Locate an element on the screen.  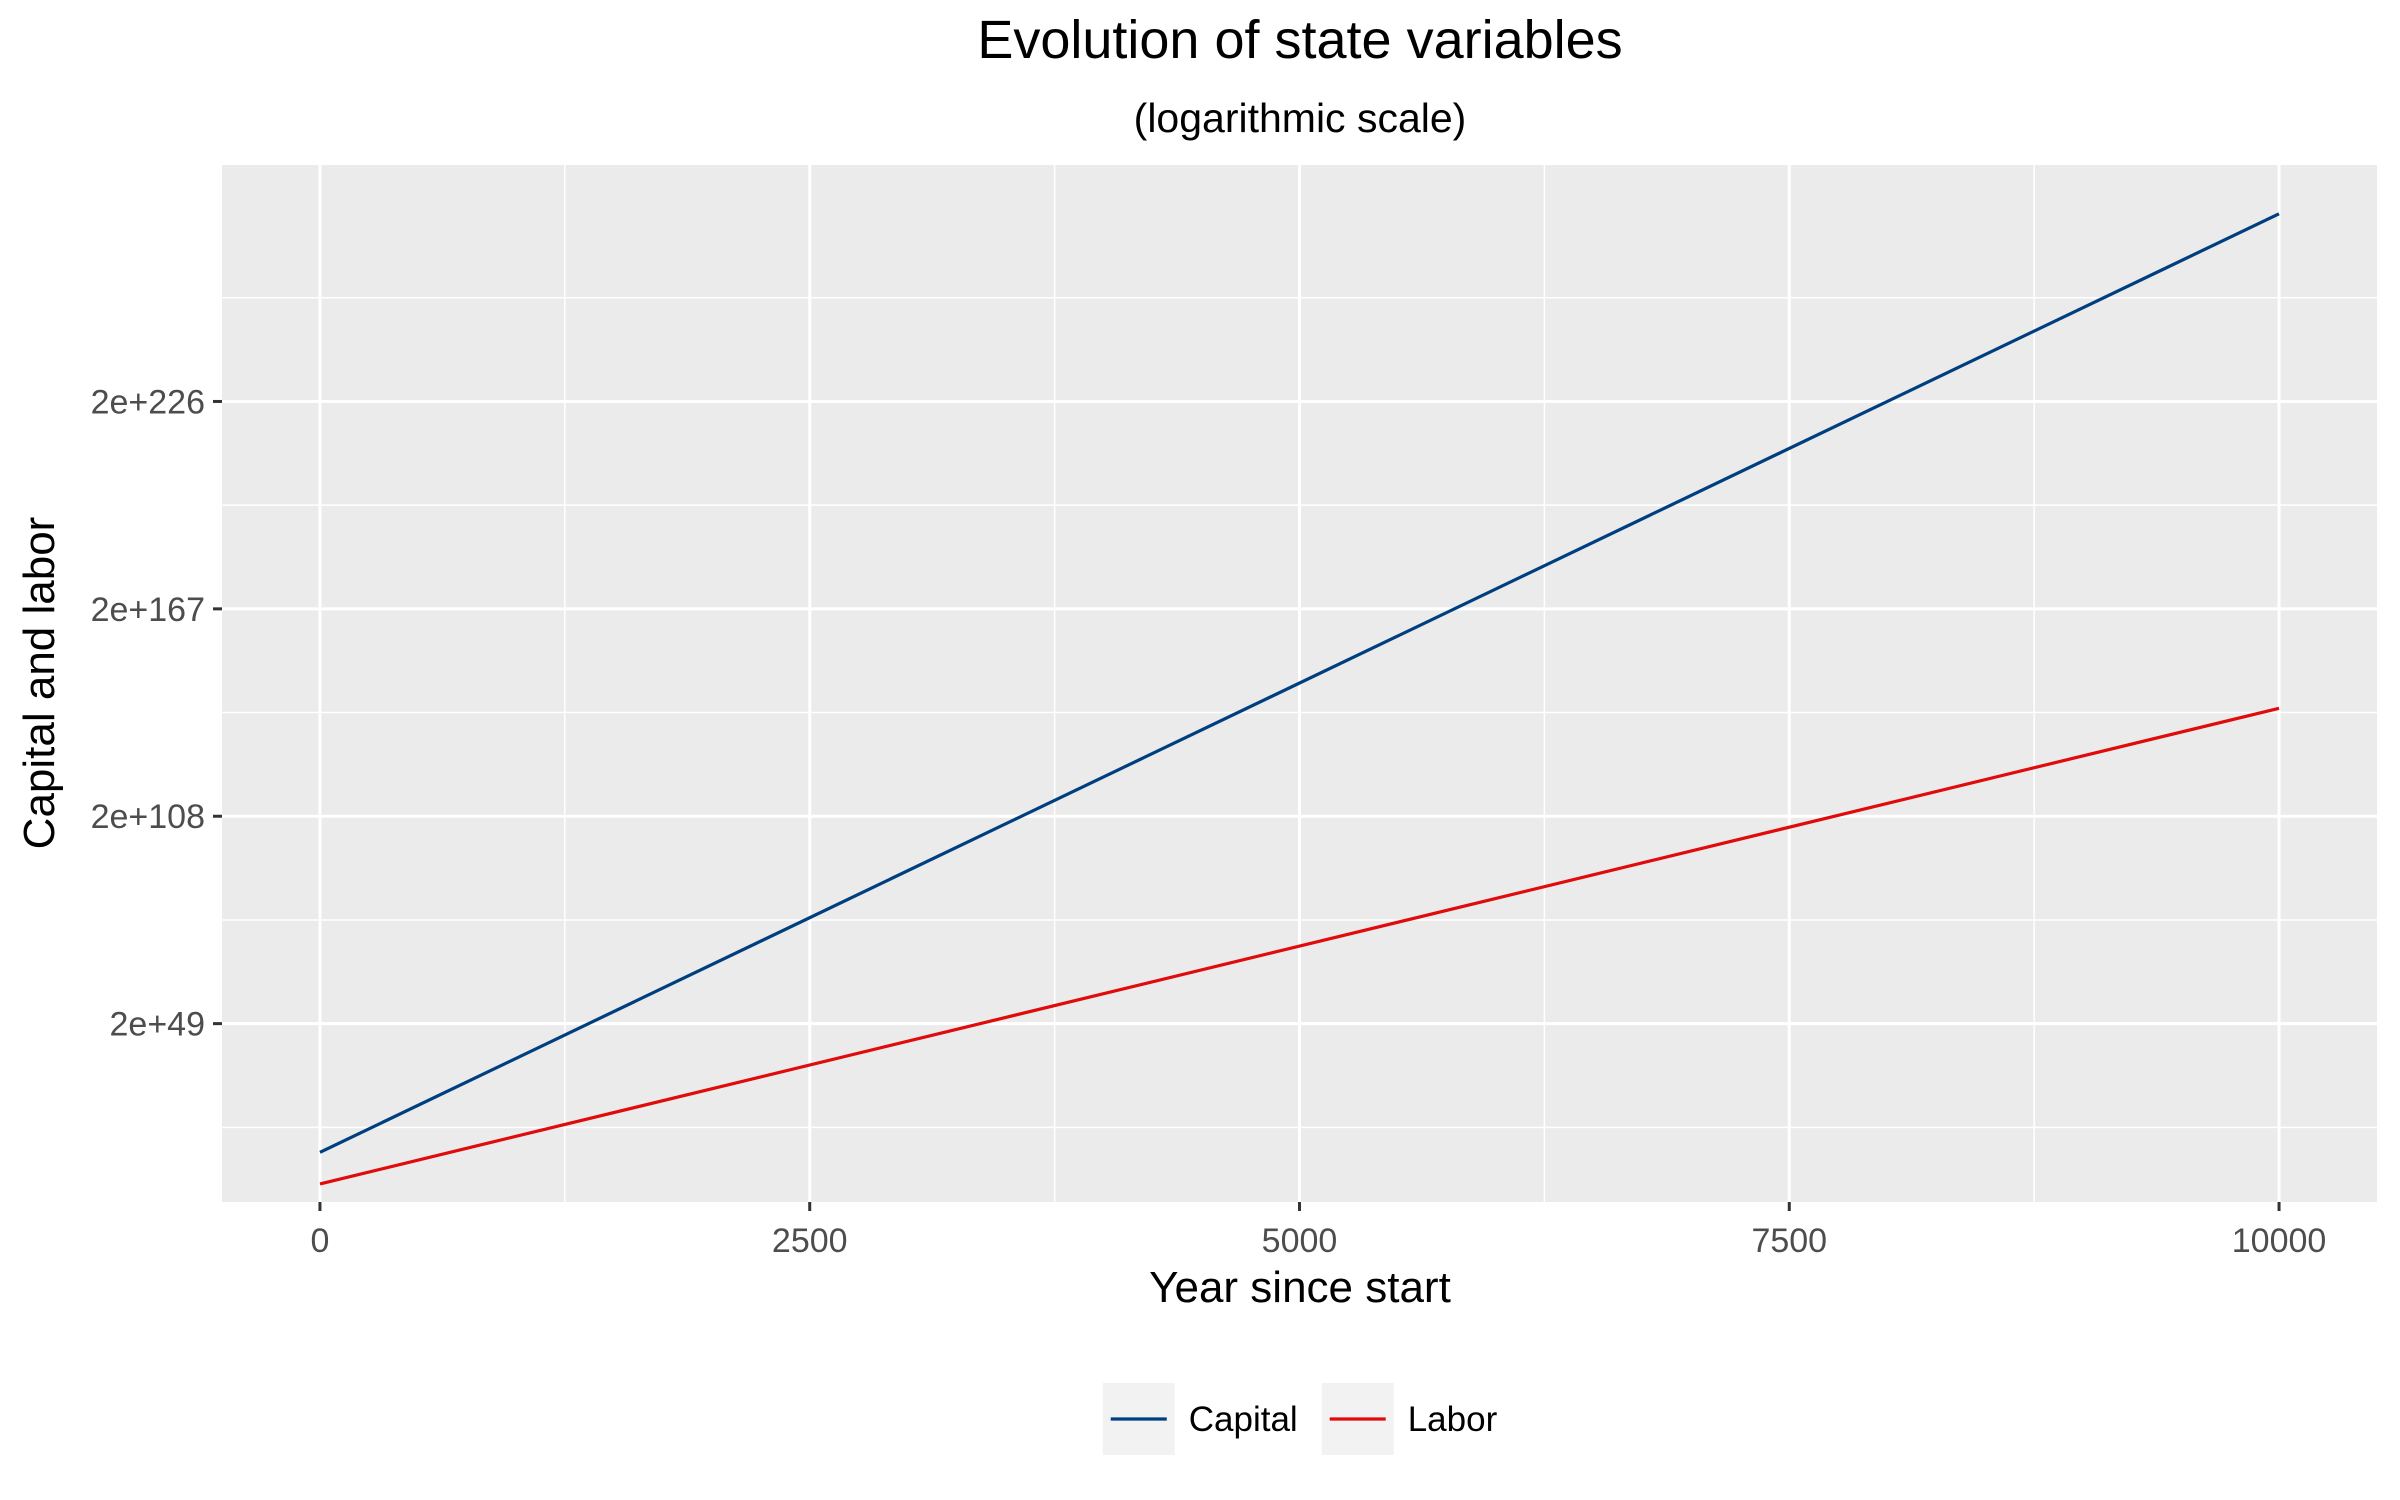
x-tick-label: 5000 is located at coordinates (1300, 1241).